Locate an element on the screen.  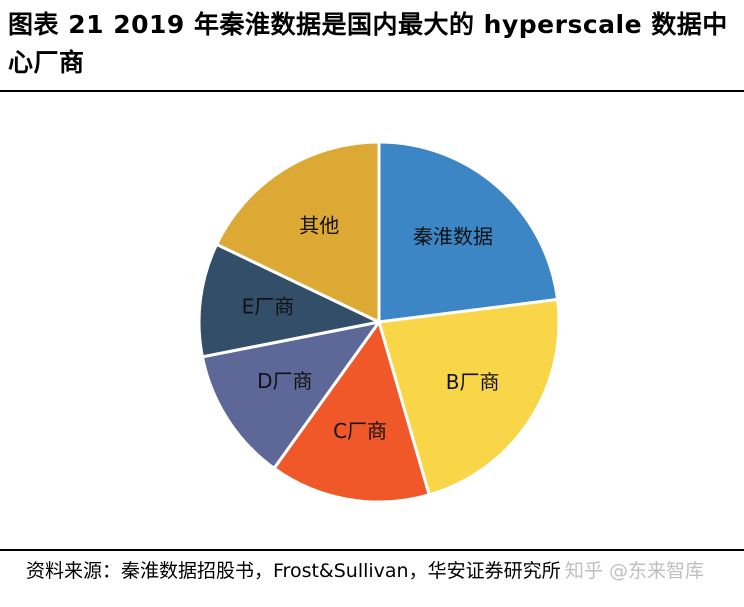
pie-label-4: D厂商 is located at coordinates (284, 381).